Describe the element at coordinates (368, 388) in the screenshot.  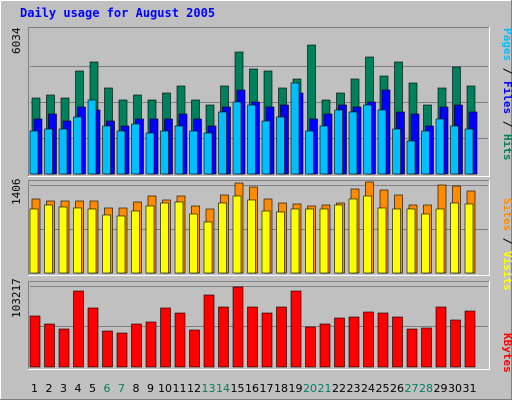
I see `day-label: 24` at that location.